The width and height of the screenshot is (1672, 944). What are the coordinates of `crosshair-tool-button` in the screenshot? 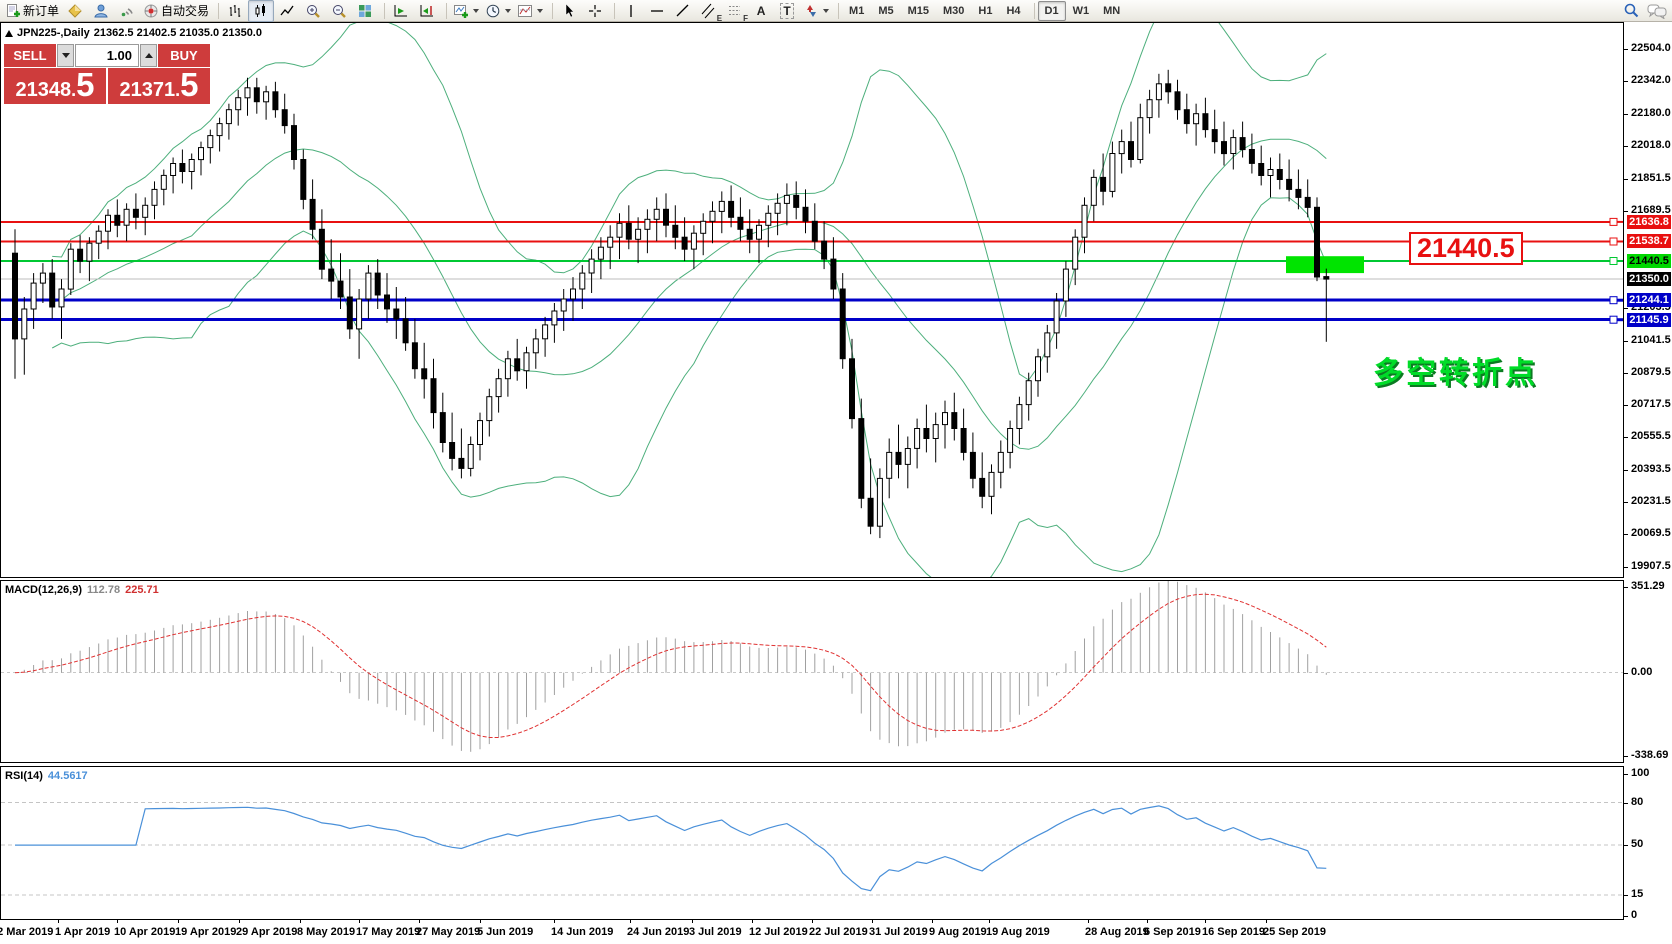 It's located at (595, 11).